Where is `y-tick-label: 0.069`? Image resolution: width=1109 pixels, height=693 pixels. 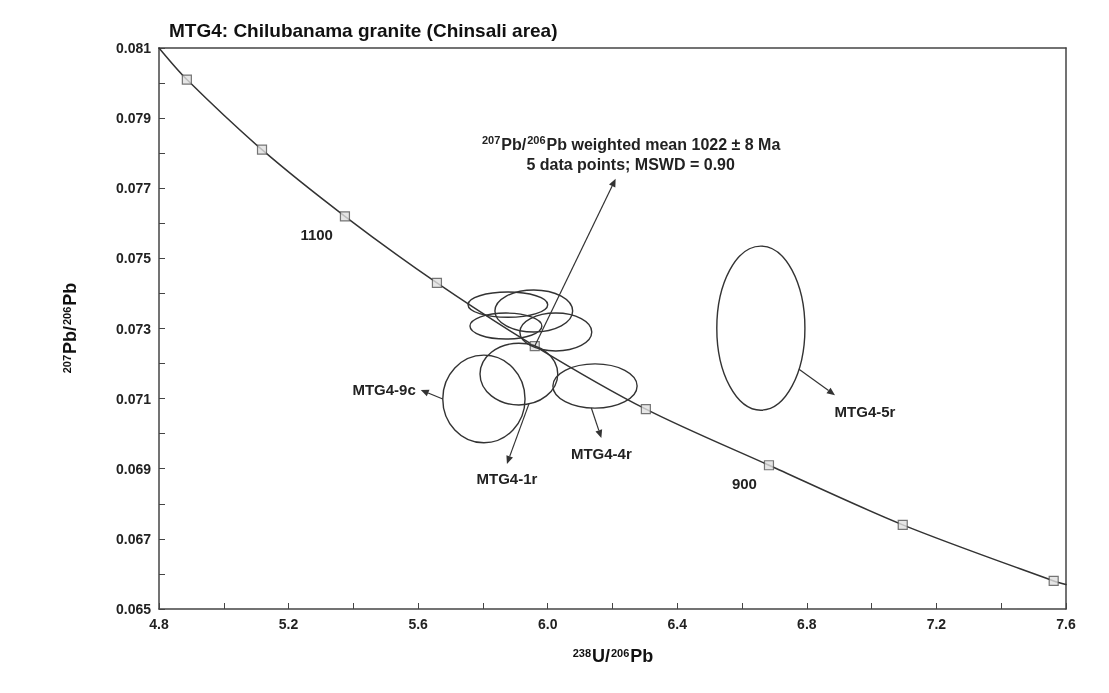
y-tick-label: 0.069 is located at coordinates (133, 468).